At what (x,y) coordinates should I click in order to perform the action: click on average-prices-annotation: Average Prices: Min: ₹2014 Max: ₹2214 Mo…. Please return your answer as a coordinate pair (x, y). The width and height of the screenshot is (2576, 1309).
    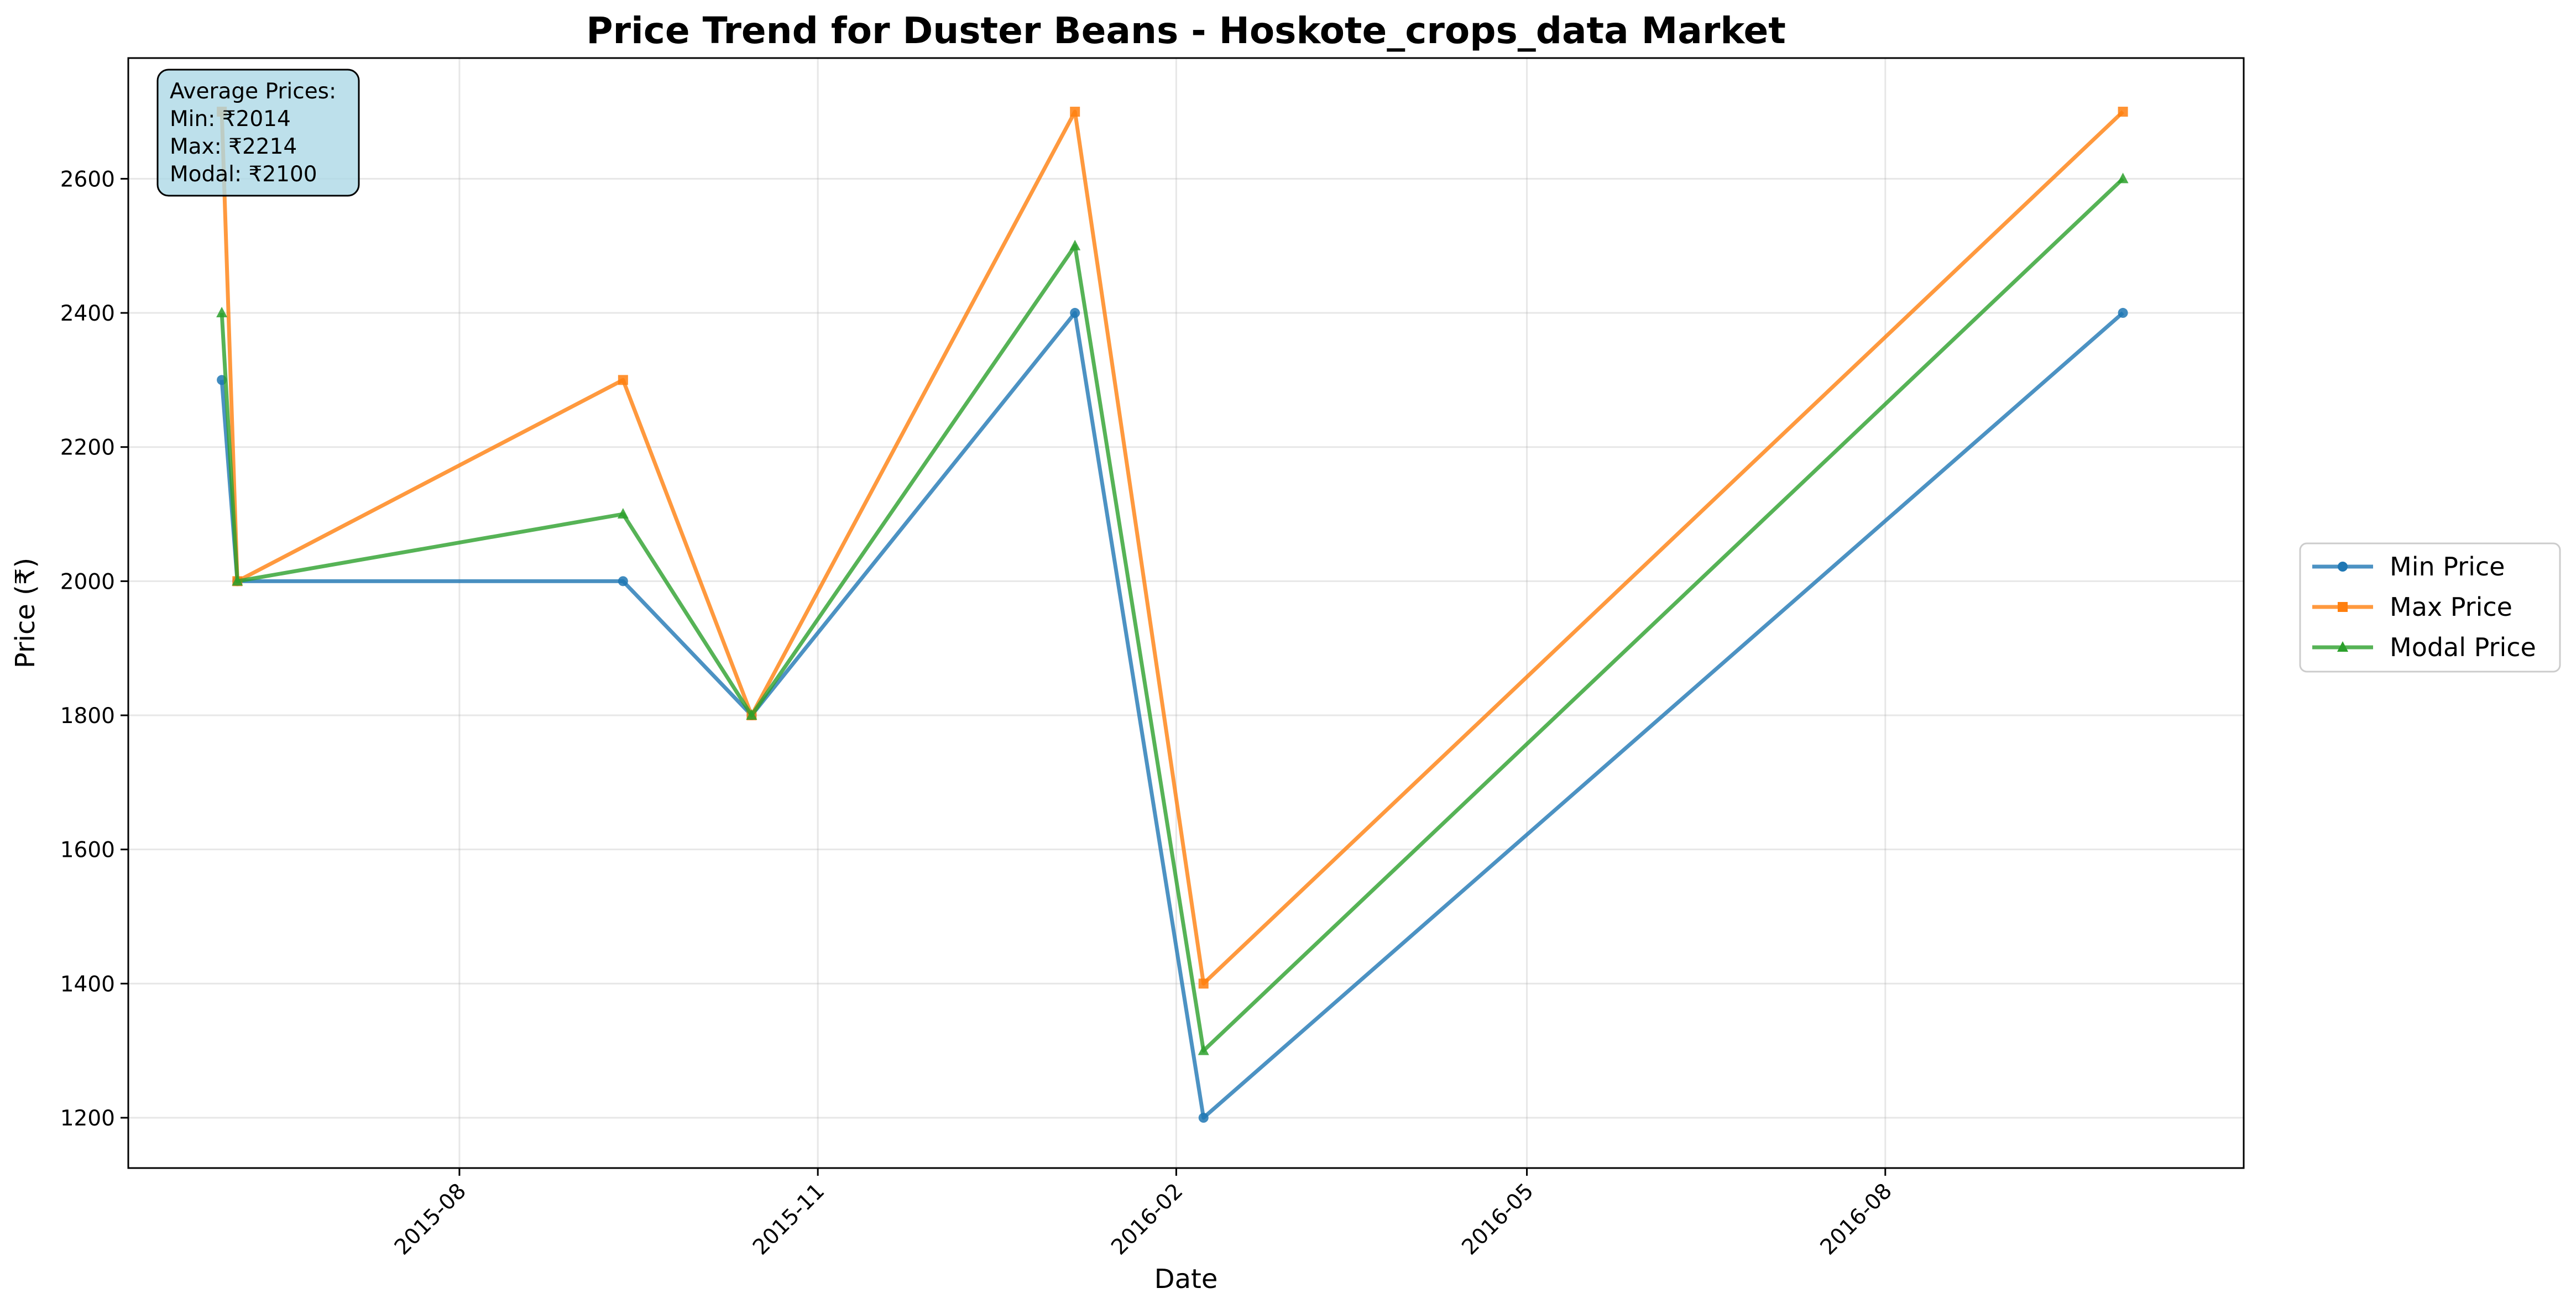
    Looking at the image, I should click on (258, 133).